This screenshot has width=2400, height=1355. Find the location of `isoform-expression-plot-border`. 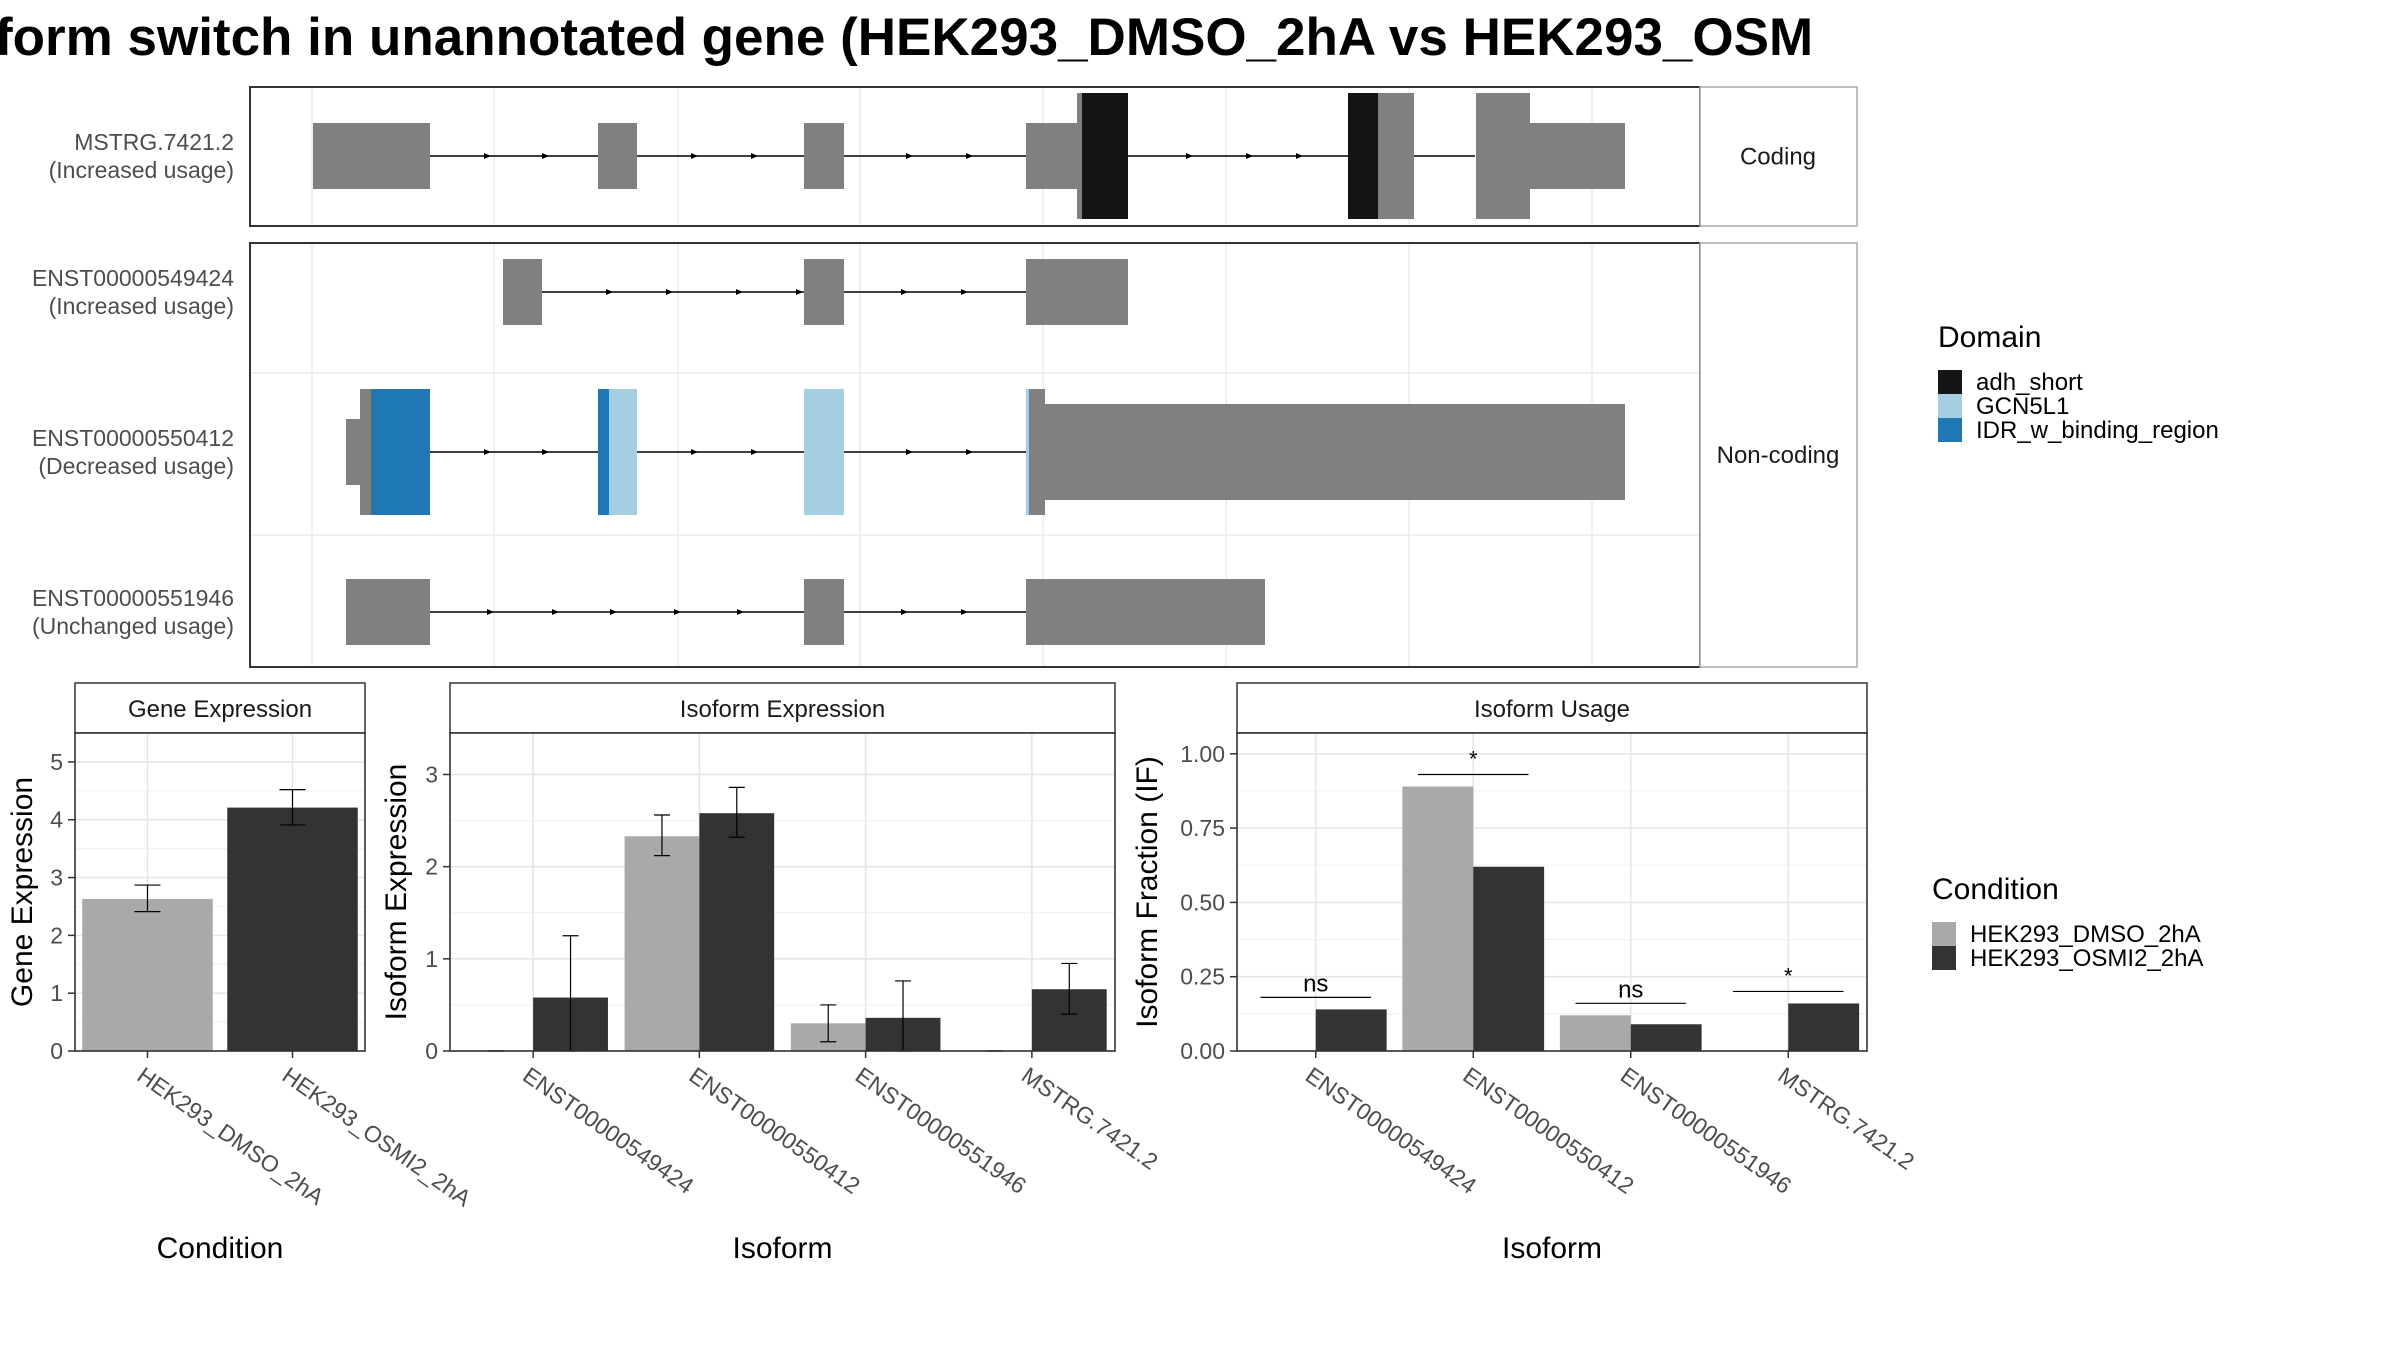

isoform-expression-plot-border is located at coordinates (782, 892).